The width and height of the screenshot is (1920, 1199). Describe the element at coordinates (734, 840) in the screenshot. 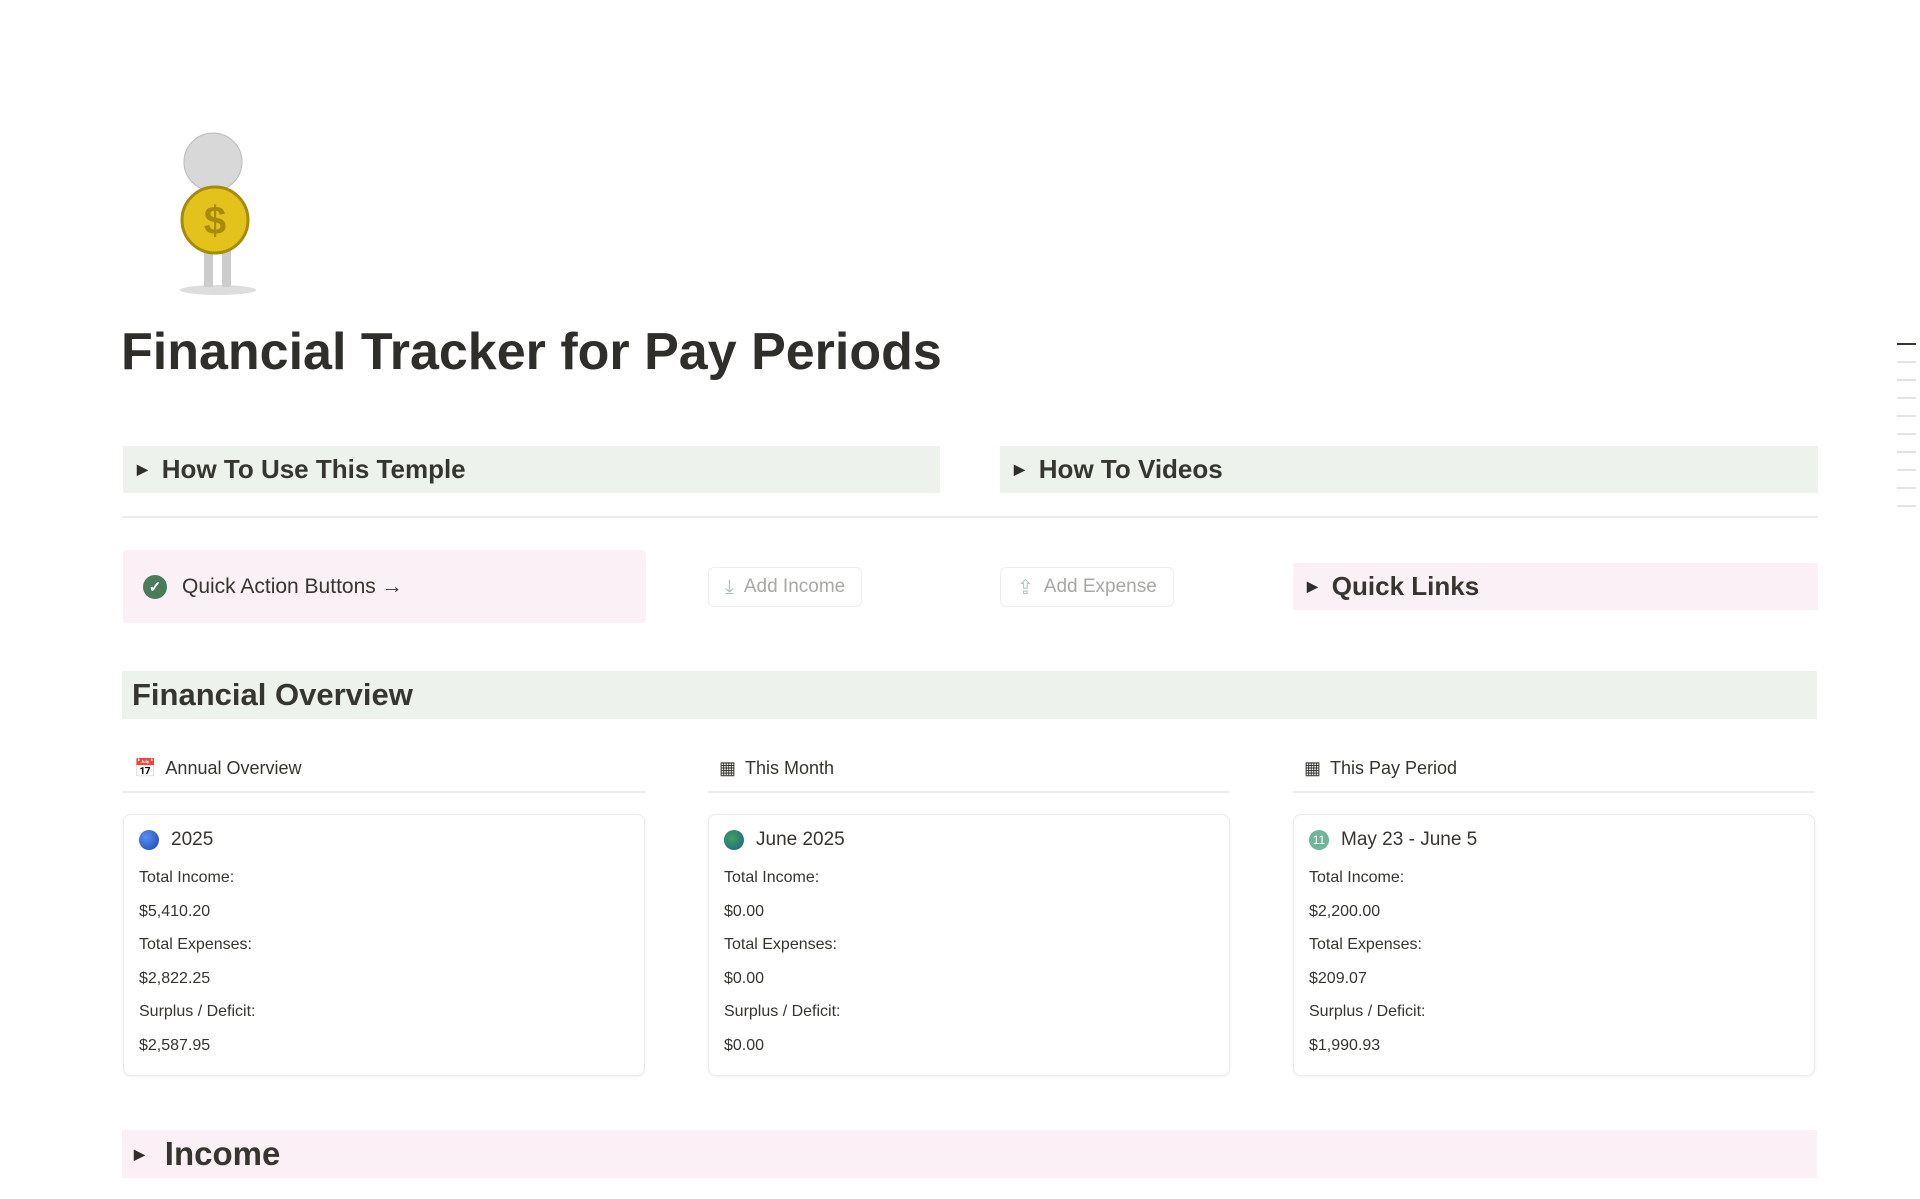

I see `globe-icon` at that location.